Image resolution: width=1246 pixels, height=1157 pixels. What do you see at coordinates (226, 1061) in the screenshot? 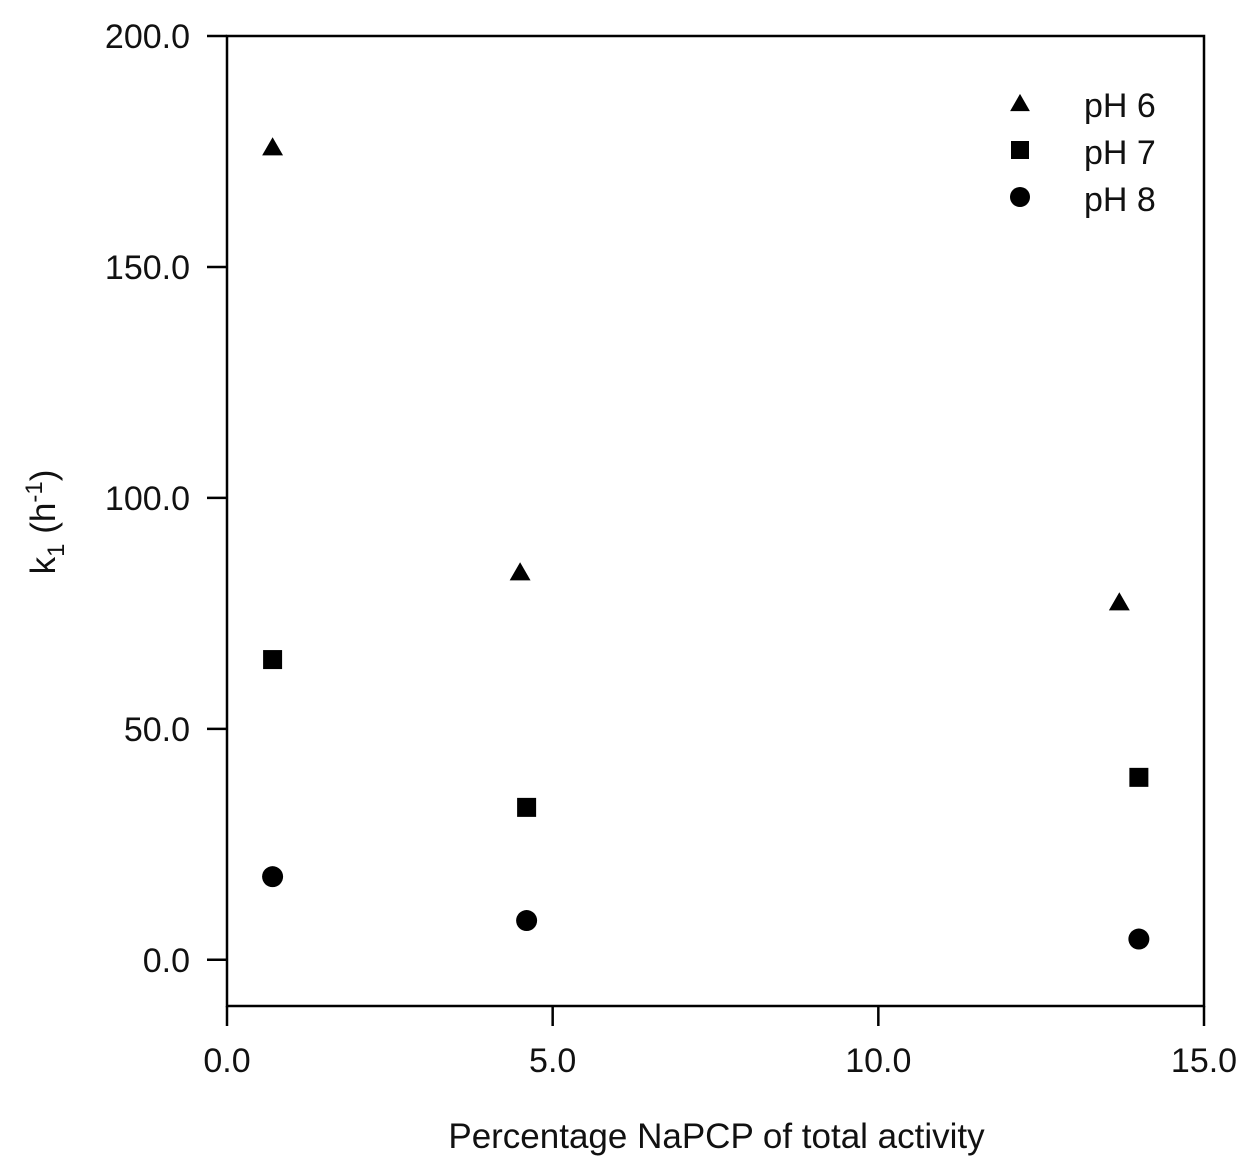
I see `x-tick-label: 0.0` at bounding box center [226, 1061].